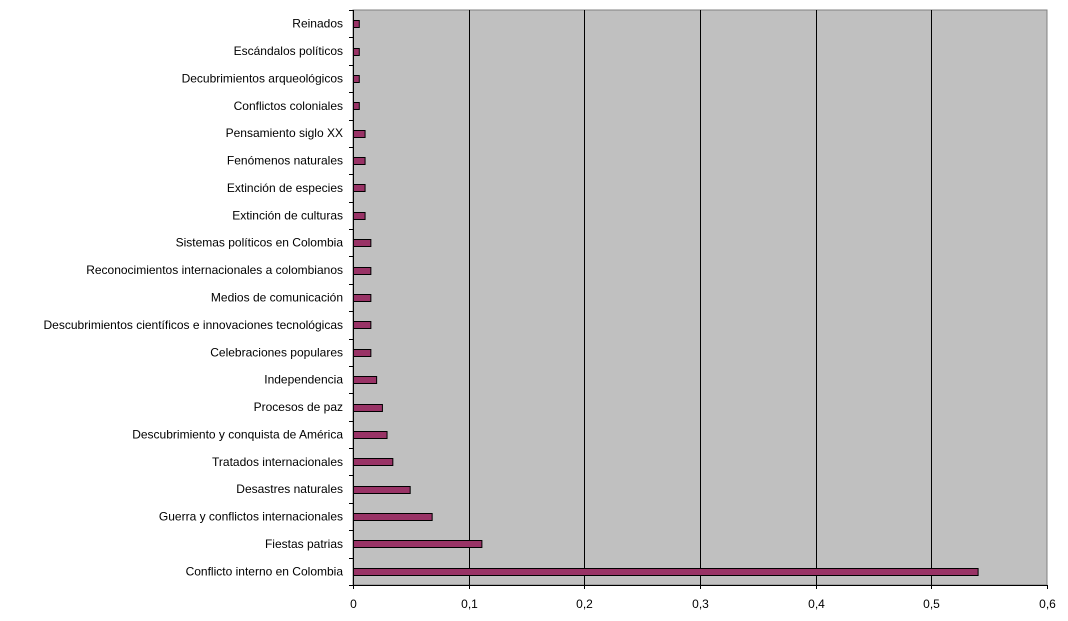 This screenshot has height=621, width=1068. I want to click on x-tick-label: 0,1, so click(469, 604).